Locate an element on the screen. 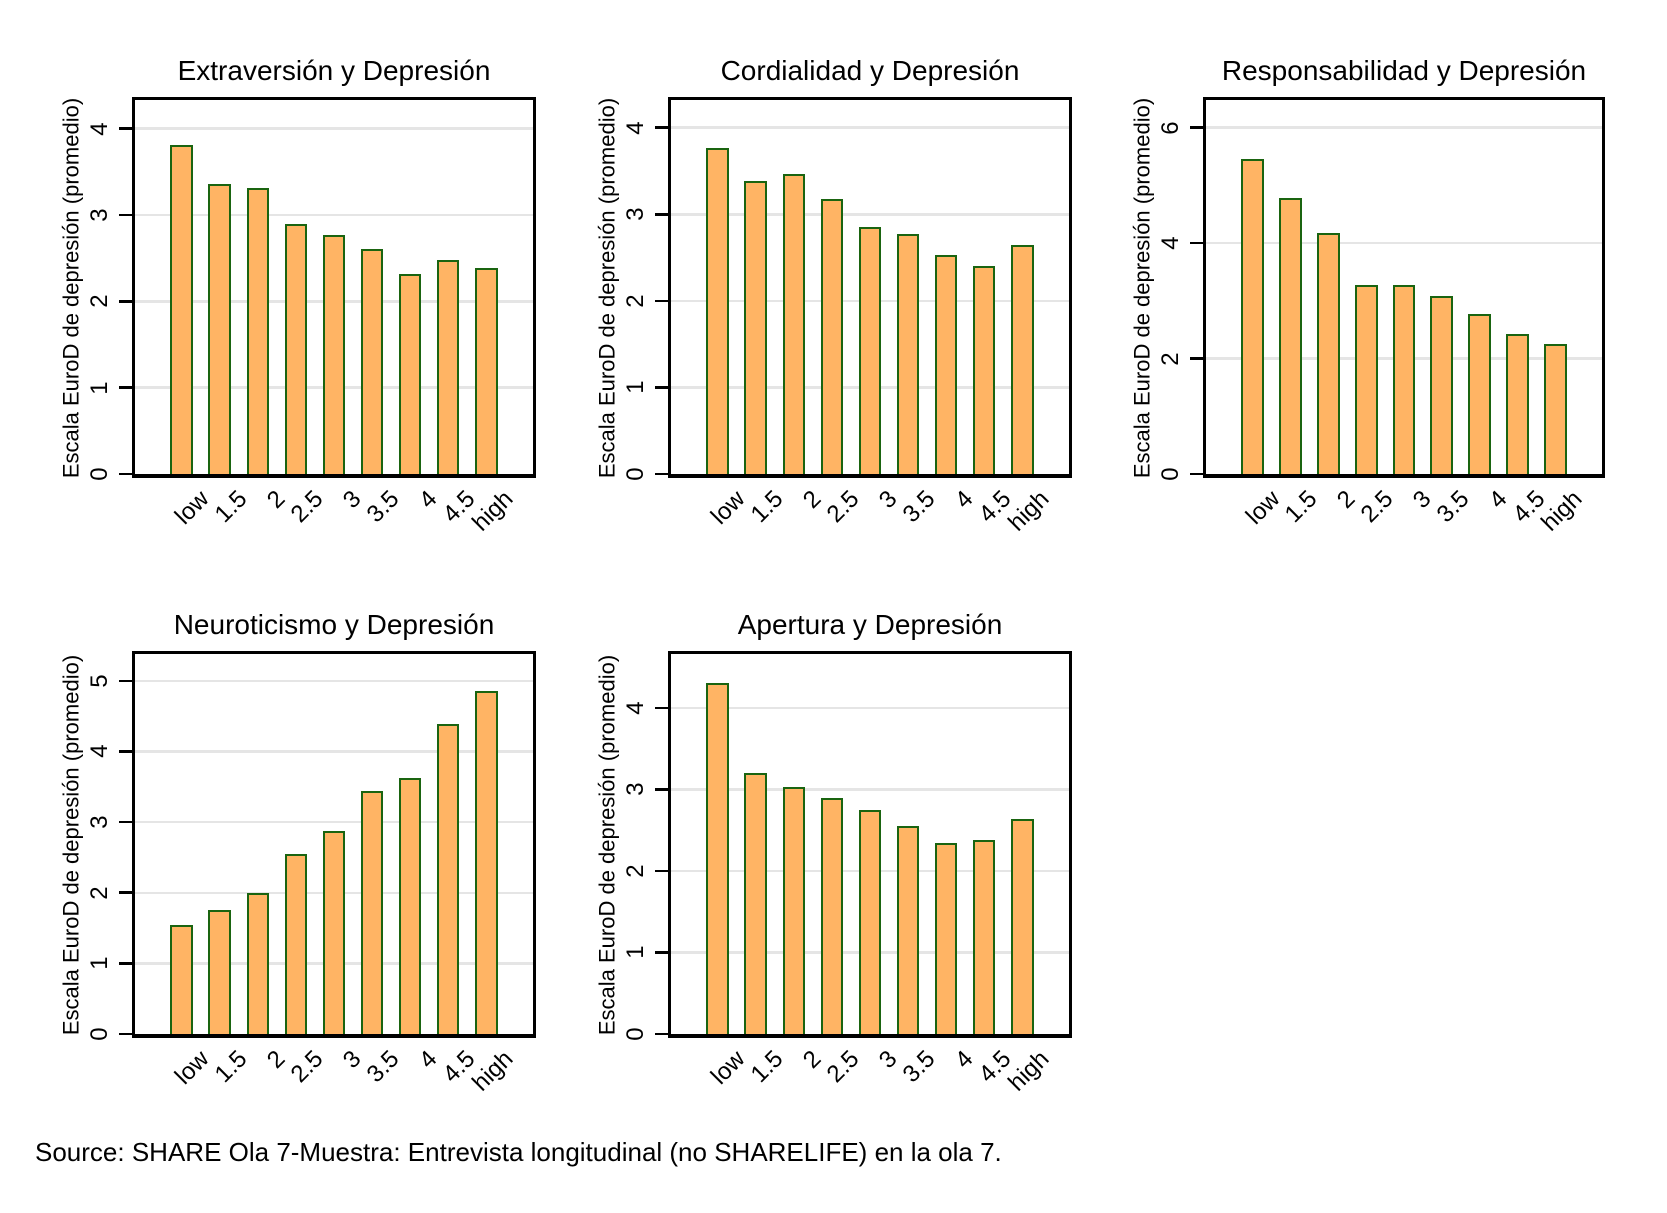  y-tick-label: 3 is located at coordinates (99, 215).